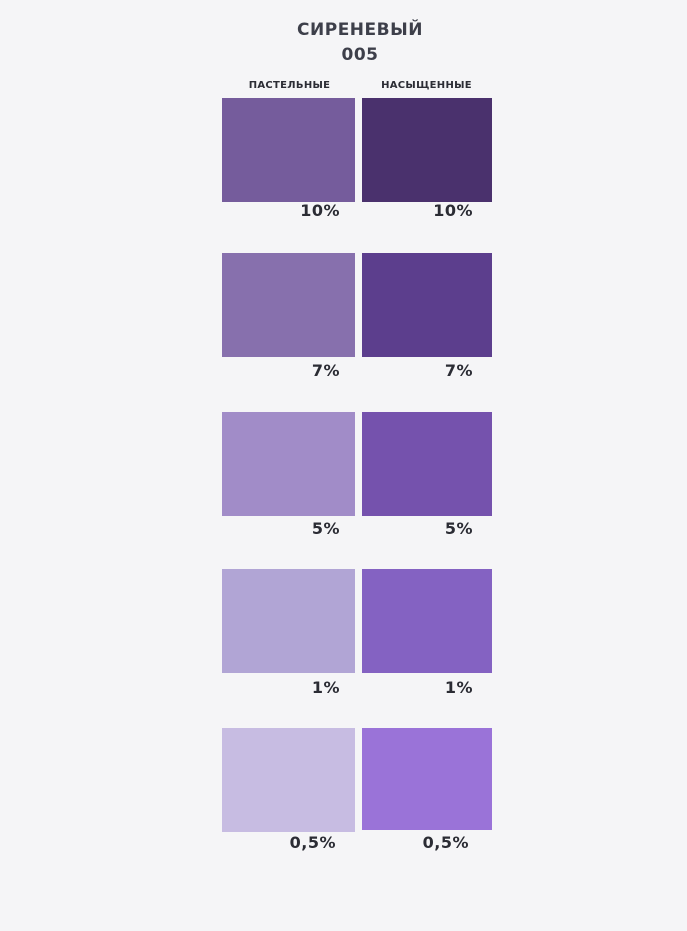 Image resolution: width=687 pixels, height=931 pixels. I want to click on saturated-percent-label: 1%, so click(458, 687).